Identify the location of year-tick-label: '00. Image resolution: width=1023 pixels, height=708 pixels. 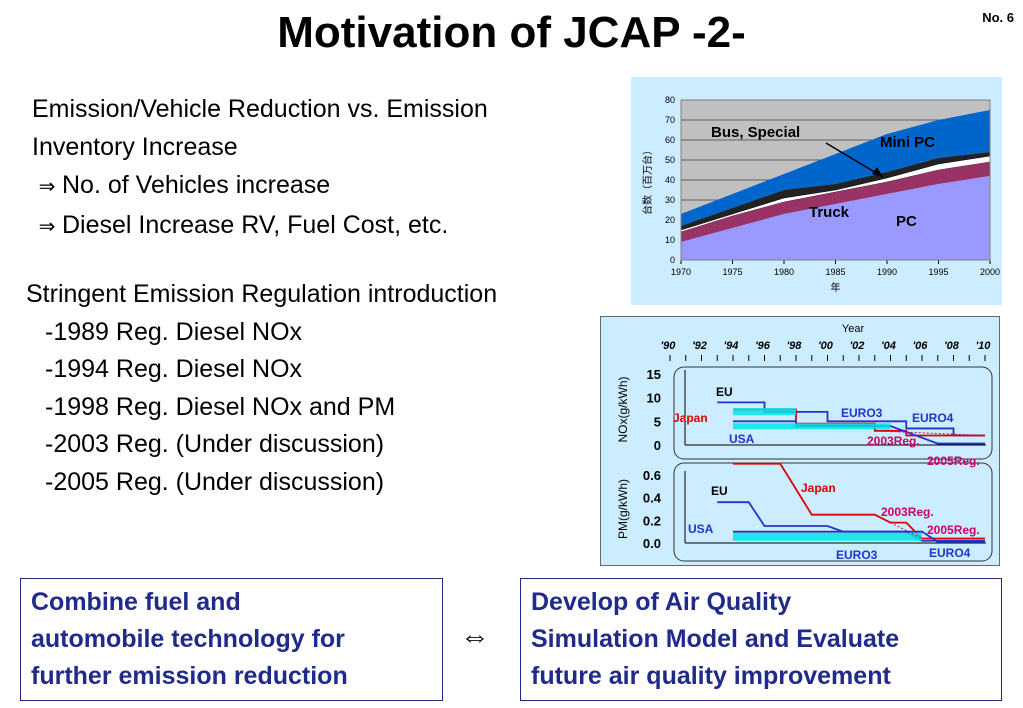
(826, 346).